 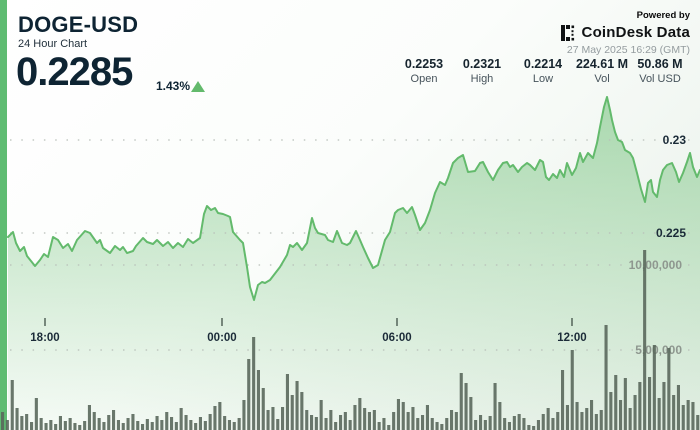 What do you see at coordinates (44, 338) in the screenshot?
I see `time-label: 18:00` at bounding box center [44, 338].